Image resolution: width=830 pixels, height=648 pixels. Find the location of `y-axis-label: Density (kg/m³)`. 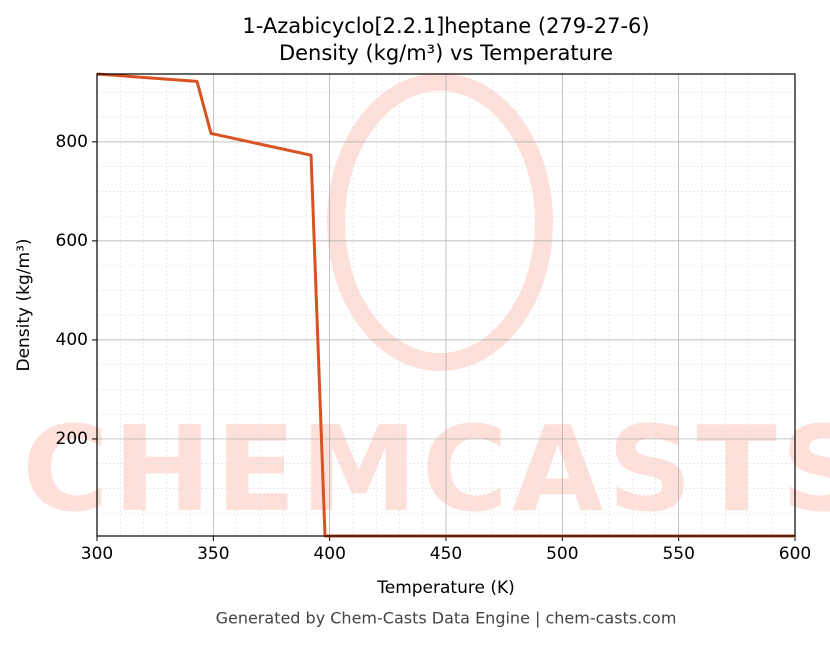

y-axis-label: Density (kg/m³) is located at coordinates (24, 304).